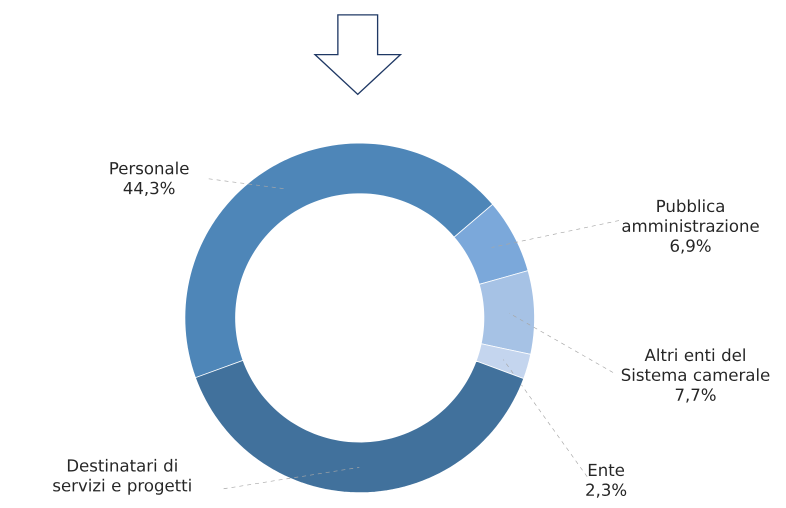  Describe the element at coordinates (606, 491) in the screenshot. I see `data-label: 2,3%` at that location.